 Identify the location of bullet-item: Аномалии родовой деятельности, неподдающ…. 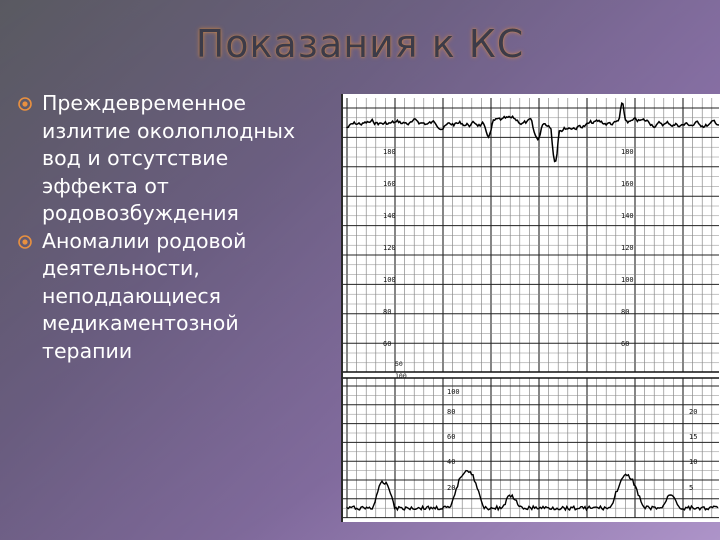
(173, 297).